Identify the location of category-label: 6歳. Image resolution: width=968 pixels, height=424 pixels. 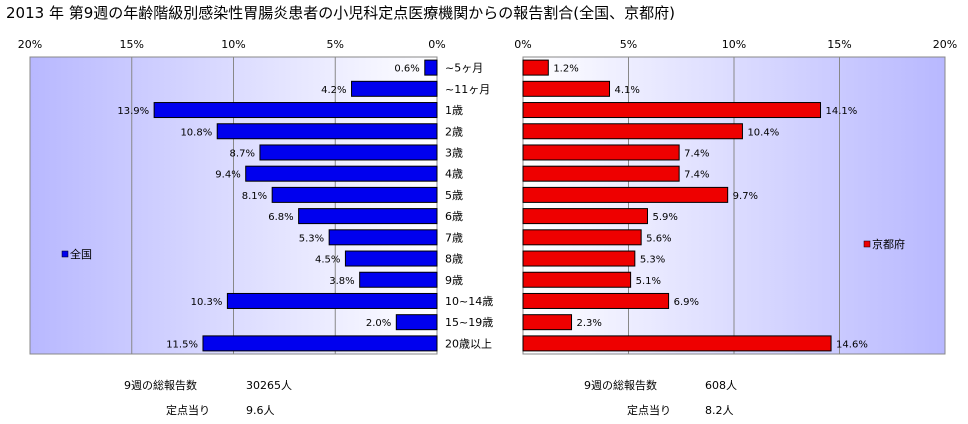
(454, 216).